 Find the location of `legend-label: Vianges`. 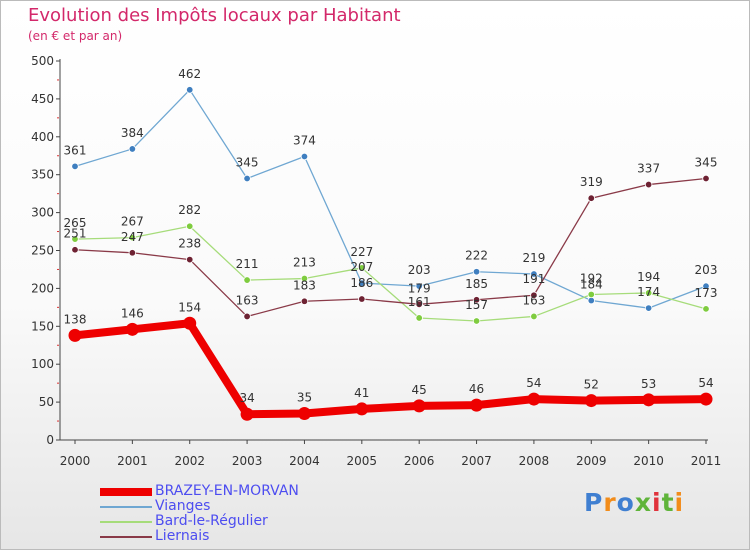

legend-label: Vianges is located at coordinates (183, 506).